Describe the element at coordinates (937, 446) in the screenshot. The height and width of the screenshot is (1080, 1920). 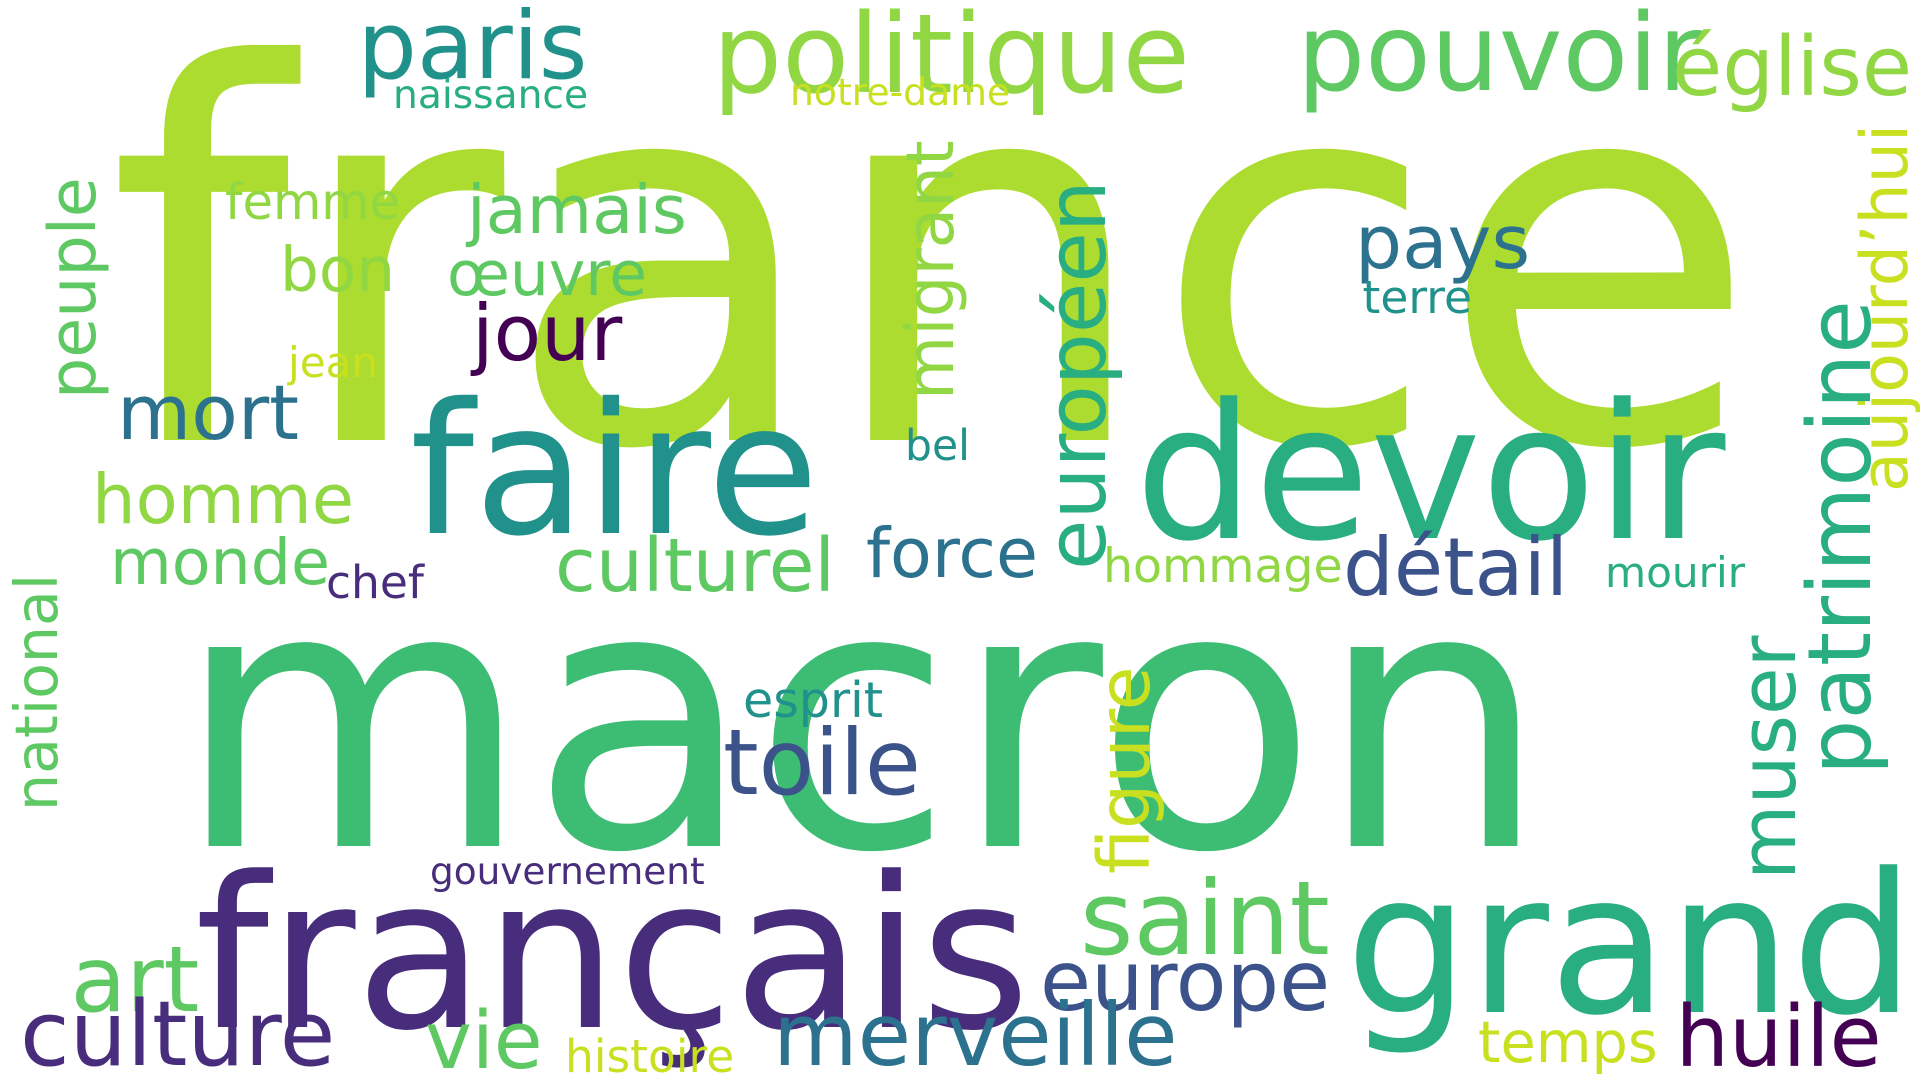
I see `word-bel: bel` at that location.